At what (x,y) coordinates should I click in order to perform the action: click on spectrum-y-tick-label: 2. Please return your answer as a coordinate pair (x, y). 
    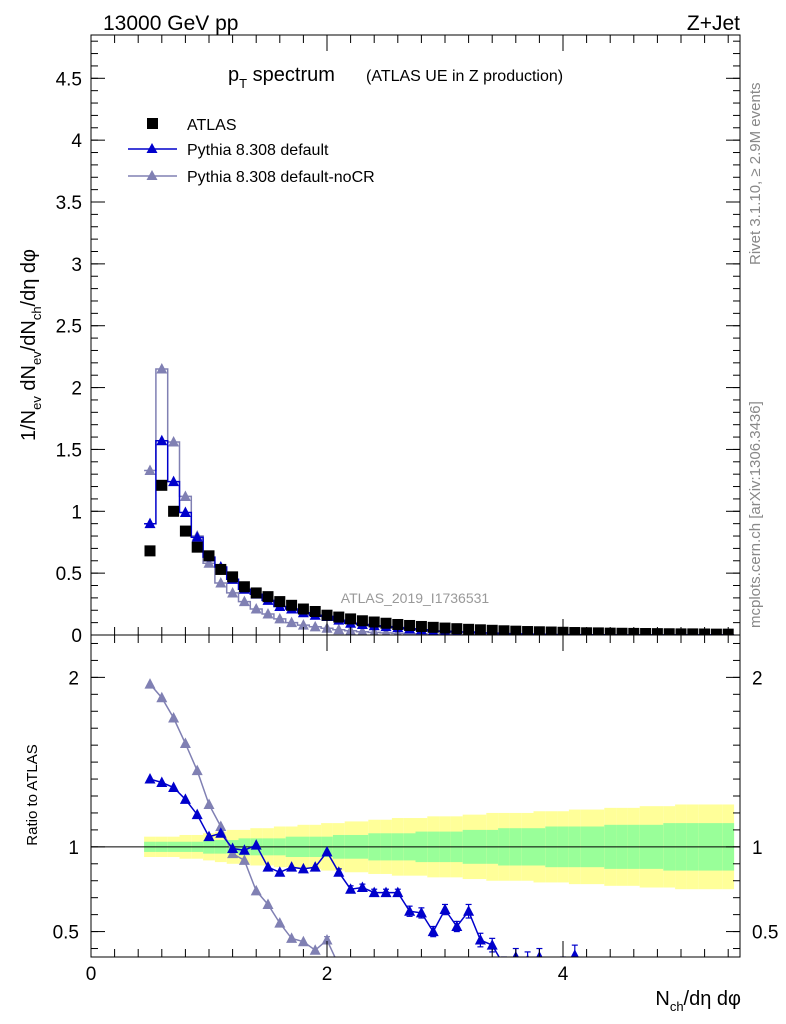
    Looking at the image, I should click on (76, 389).